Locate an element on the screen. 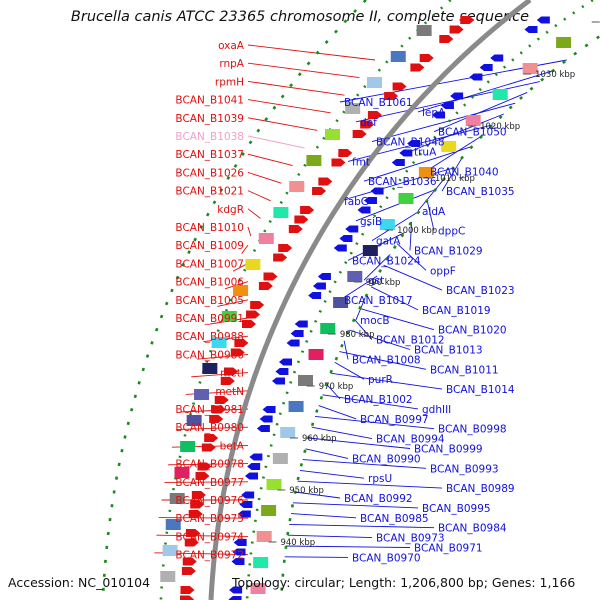  left-gene-label: BCAN_B0986 is located at coordinates (209, 355).